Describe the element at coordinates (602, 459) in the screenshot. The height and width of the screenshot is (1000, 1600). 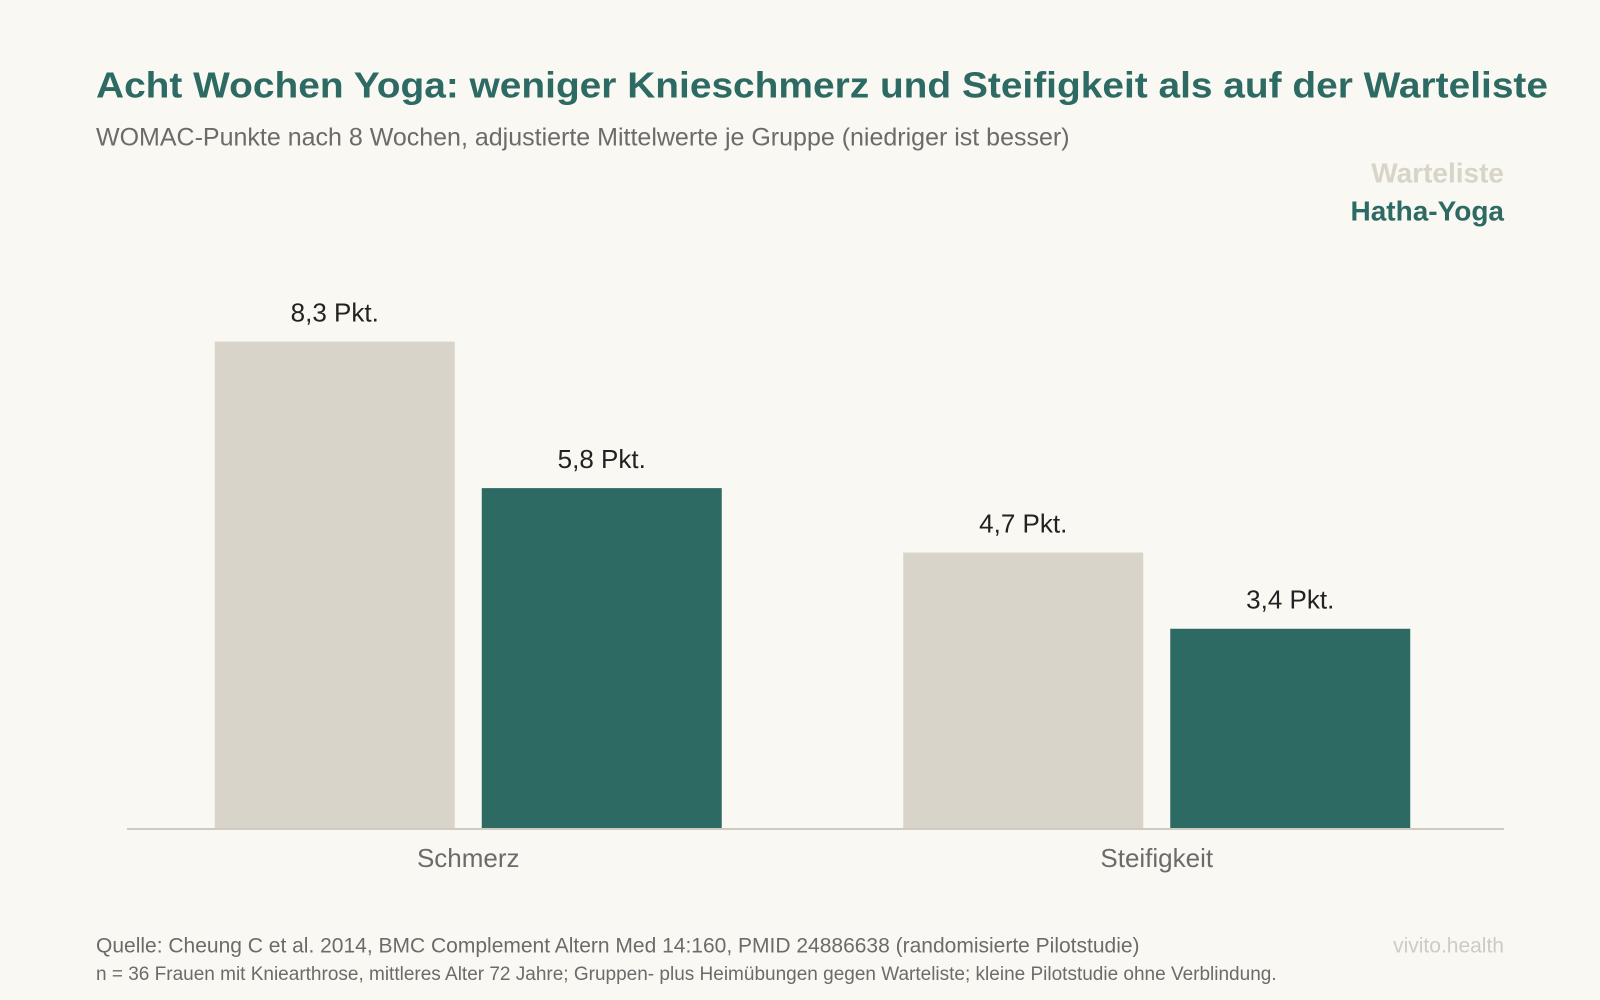
I see `value-label: 5,8 Pkt.` at that location.